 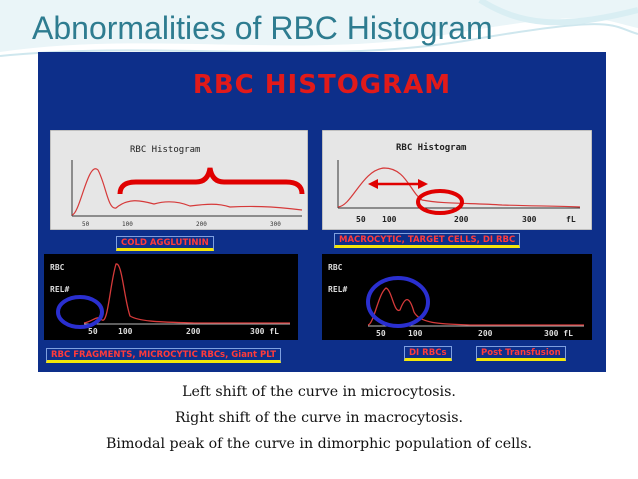 I want to click on tag-macrocytic: MACROCYTIC, TARGET CELLS, DI RBC, so click(x=427, y=240).